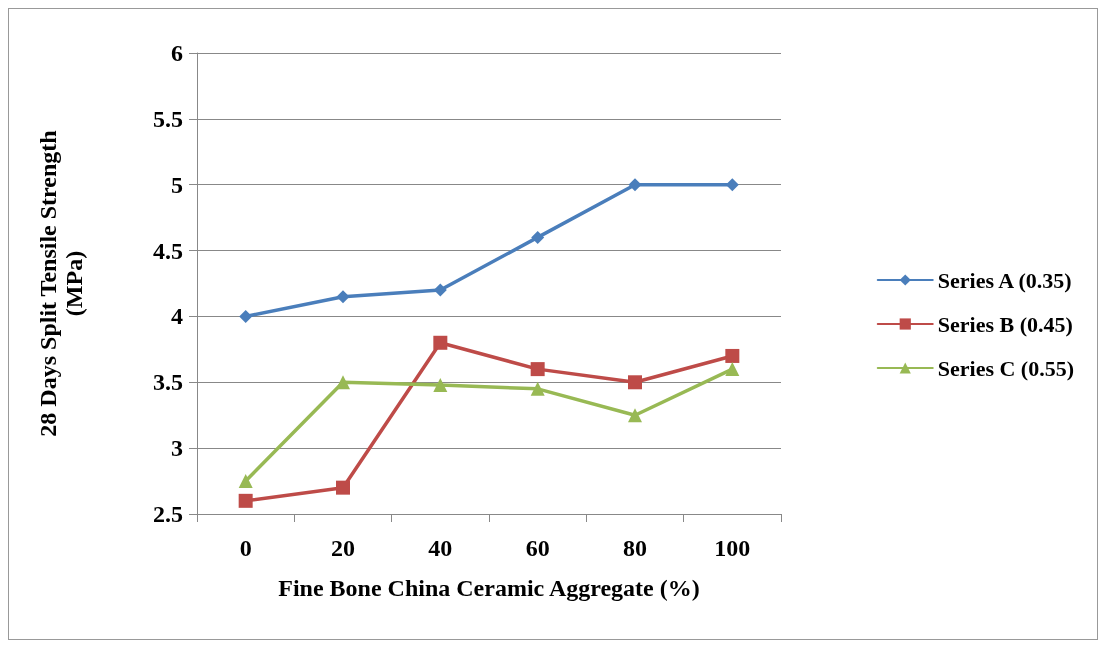  I want to click on x-tick-label: 60, so click(537, 548).